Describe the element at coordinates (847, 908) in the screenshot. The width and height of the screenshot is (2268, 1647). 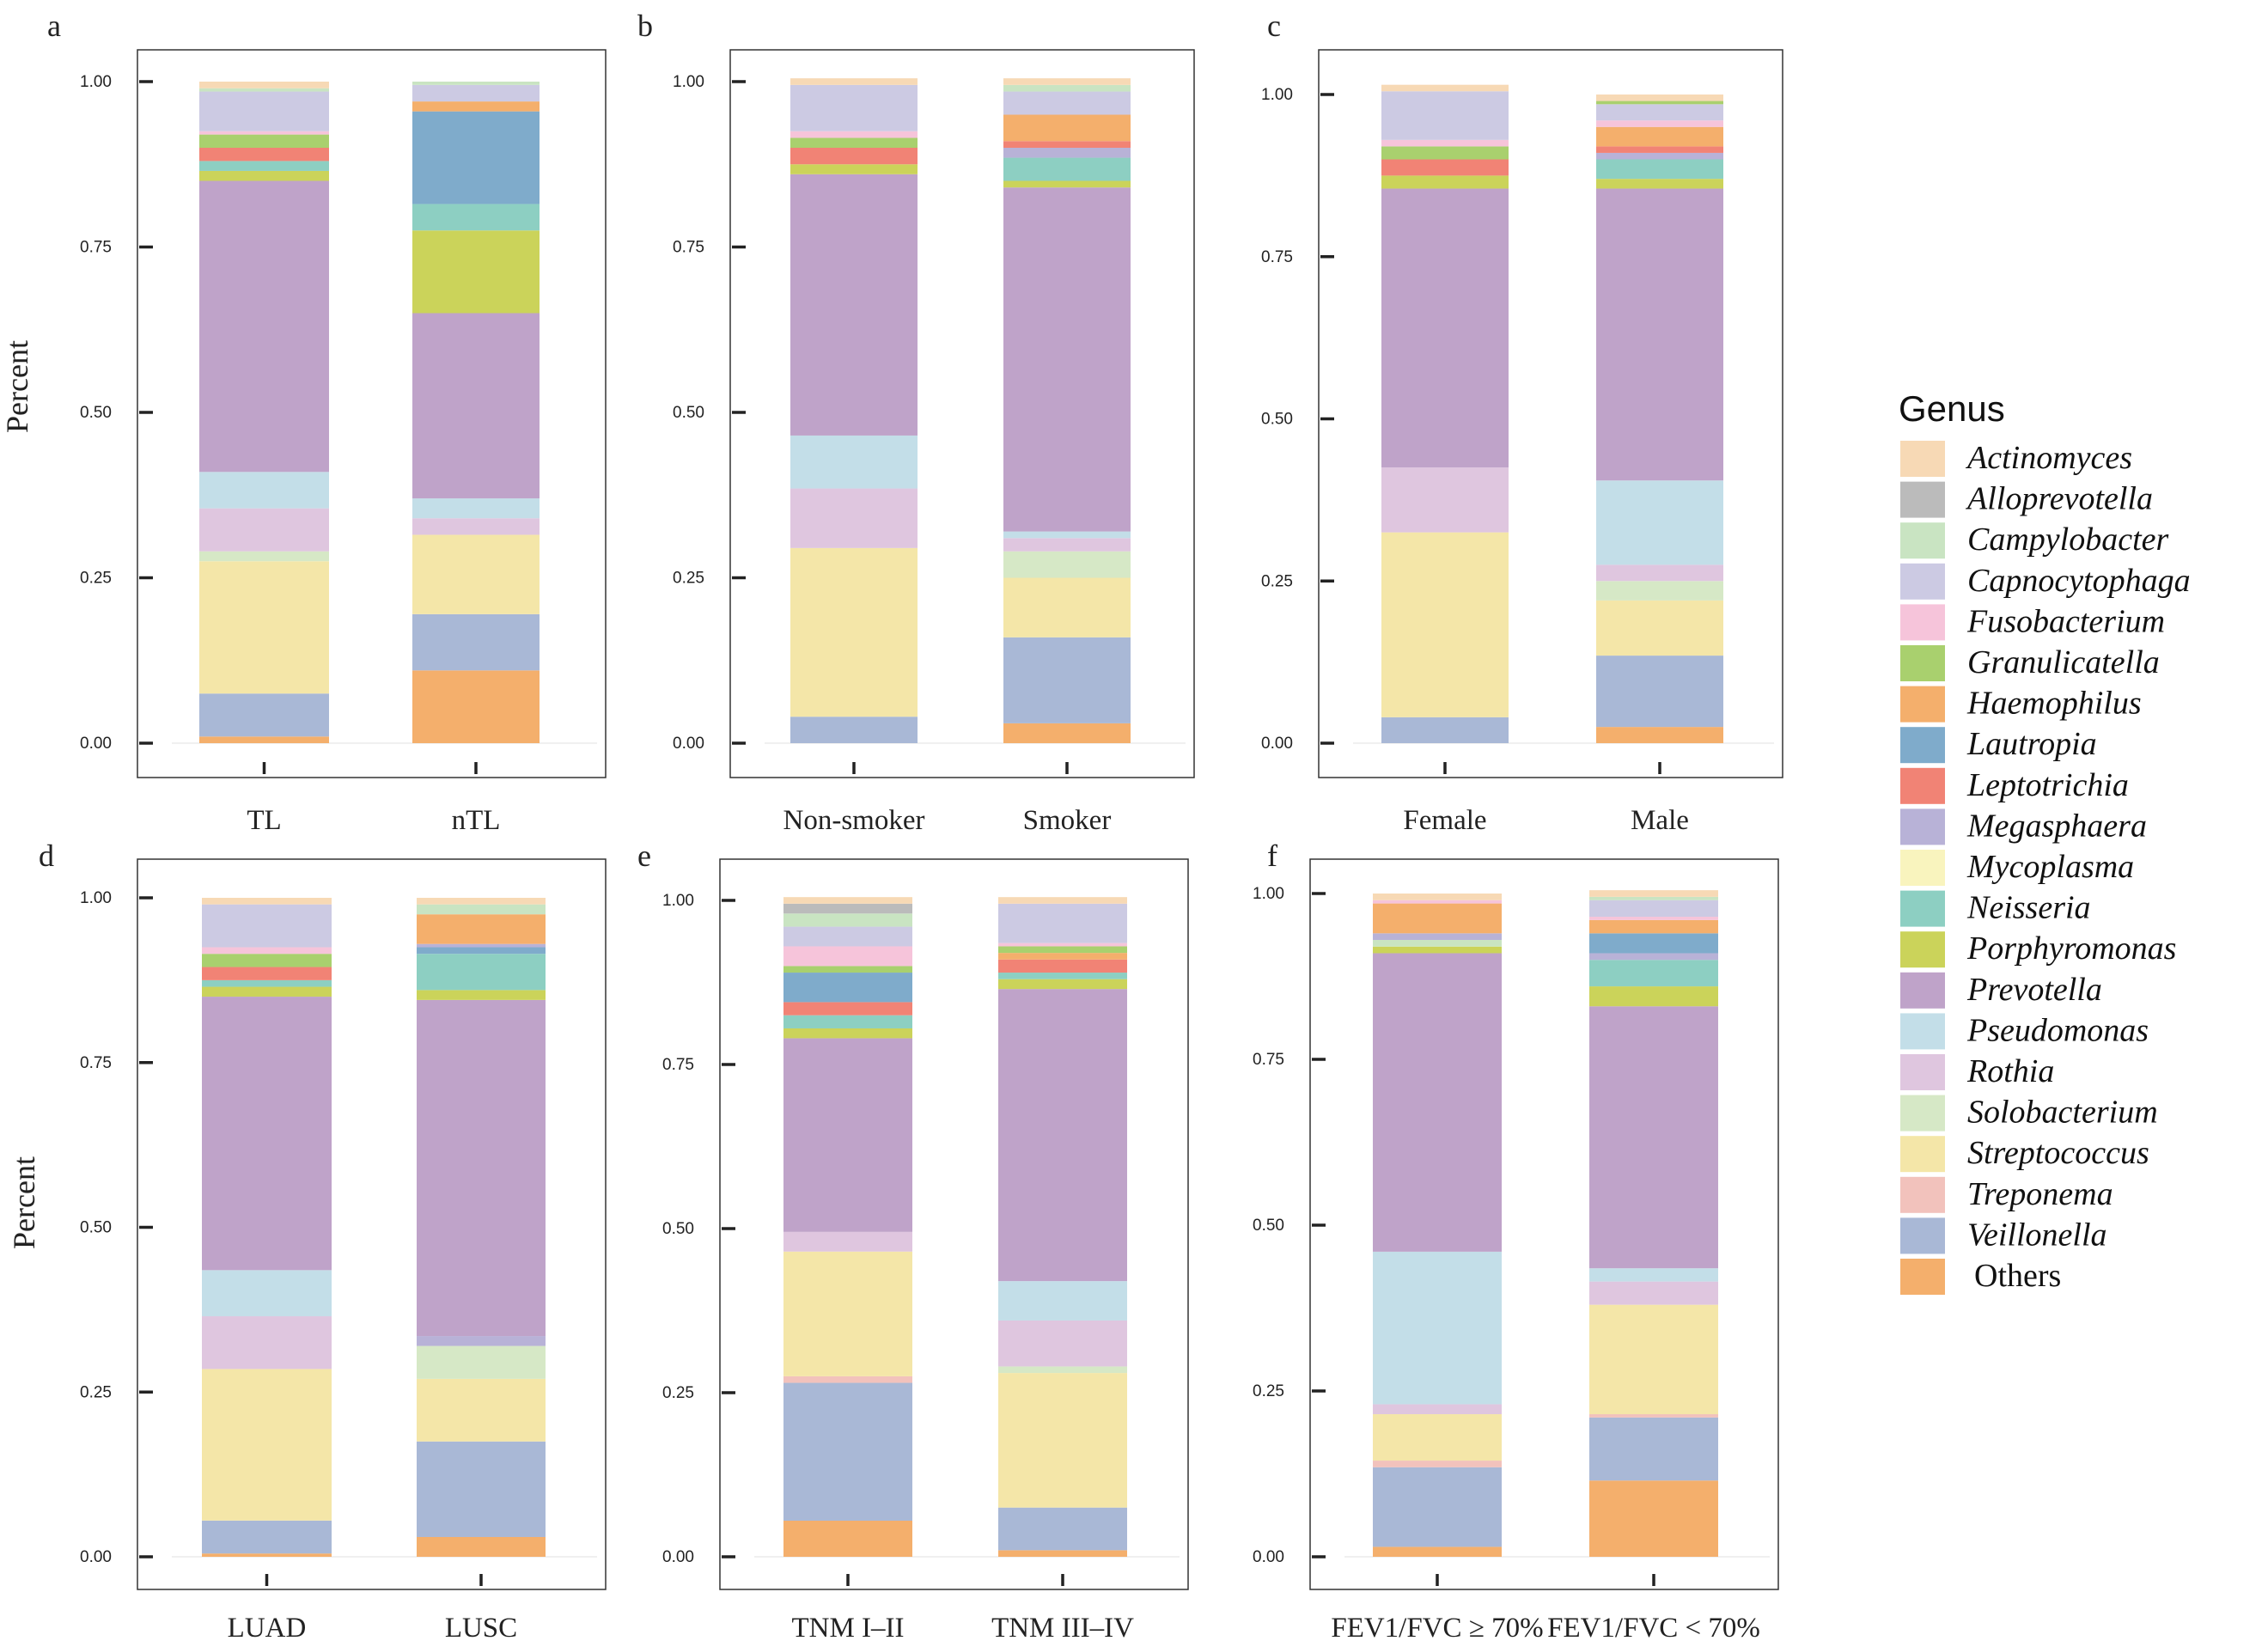
I see `bar-segment-alloprevotella` at that location.